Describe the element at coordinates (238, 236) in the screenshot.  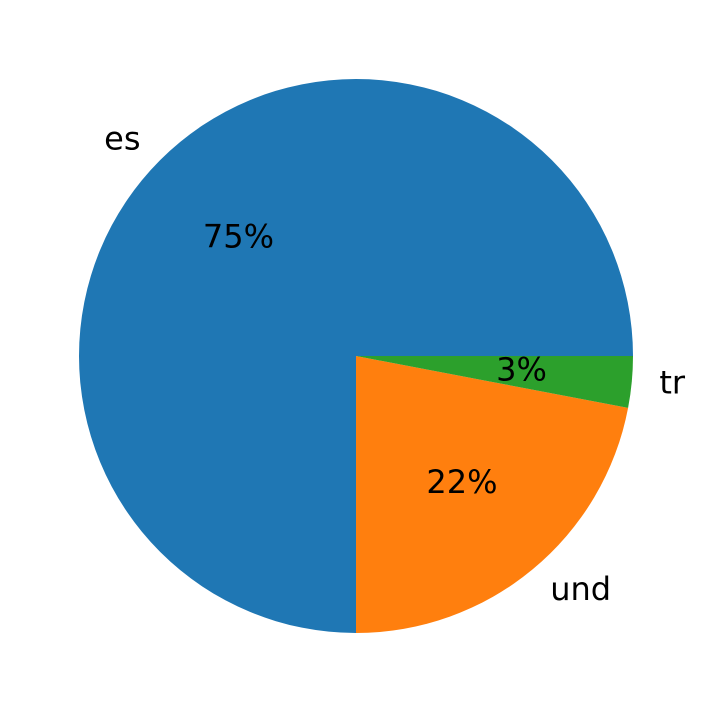
I see `pct-label: 75%` at that location.